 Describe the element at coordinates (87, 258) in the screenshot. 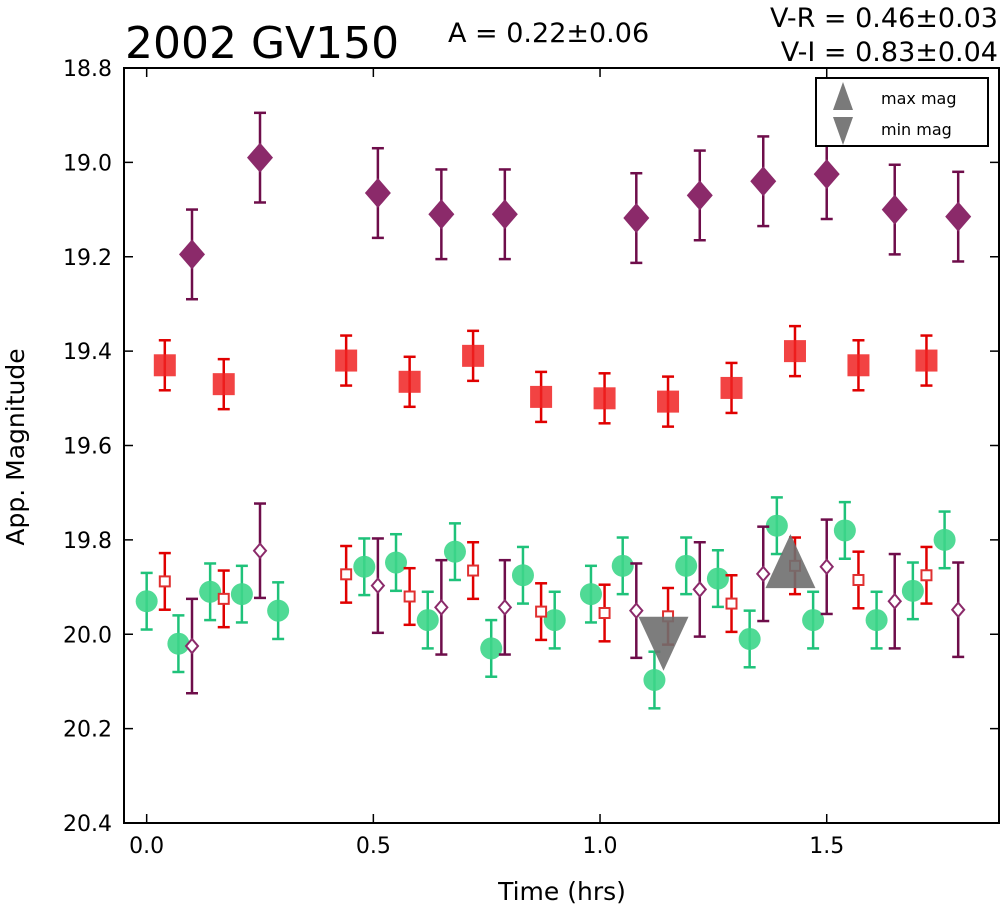

I see `y-tick-label: 19.2` at that location.